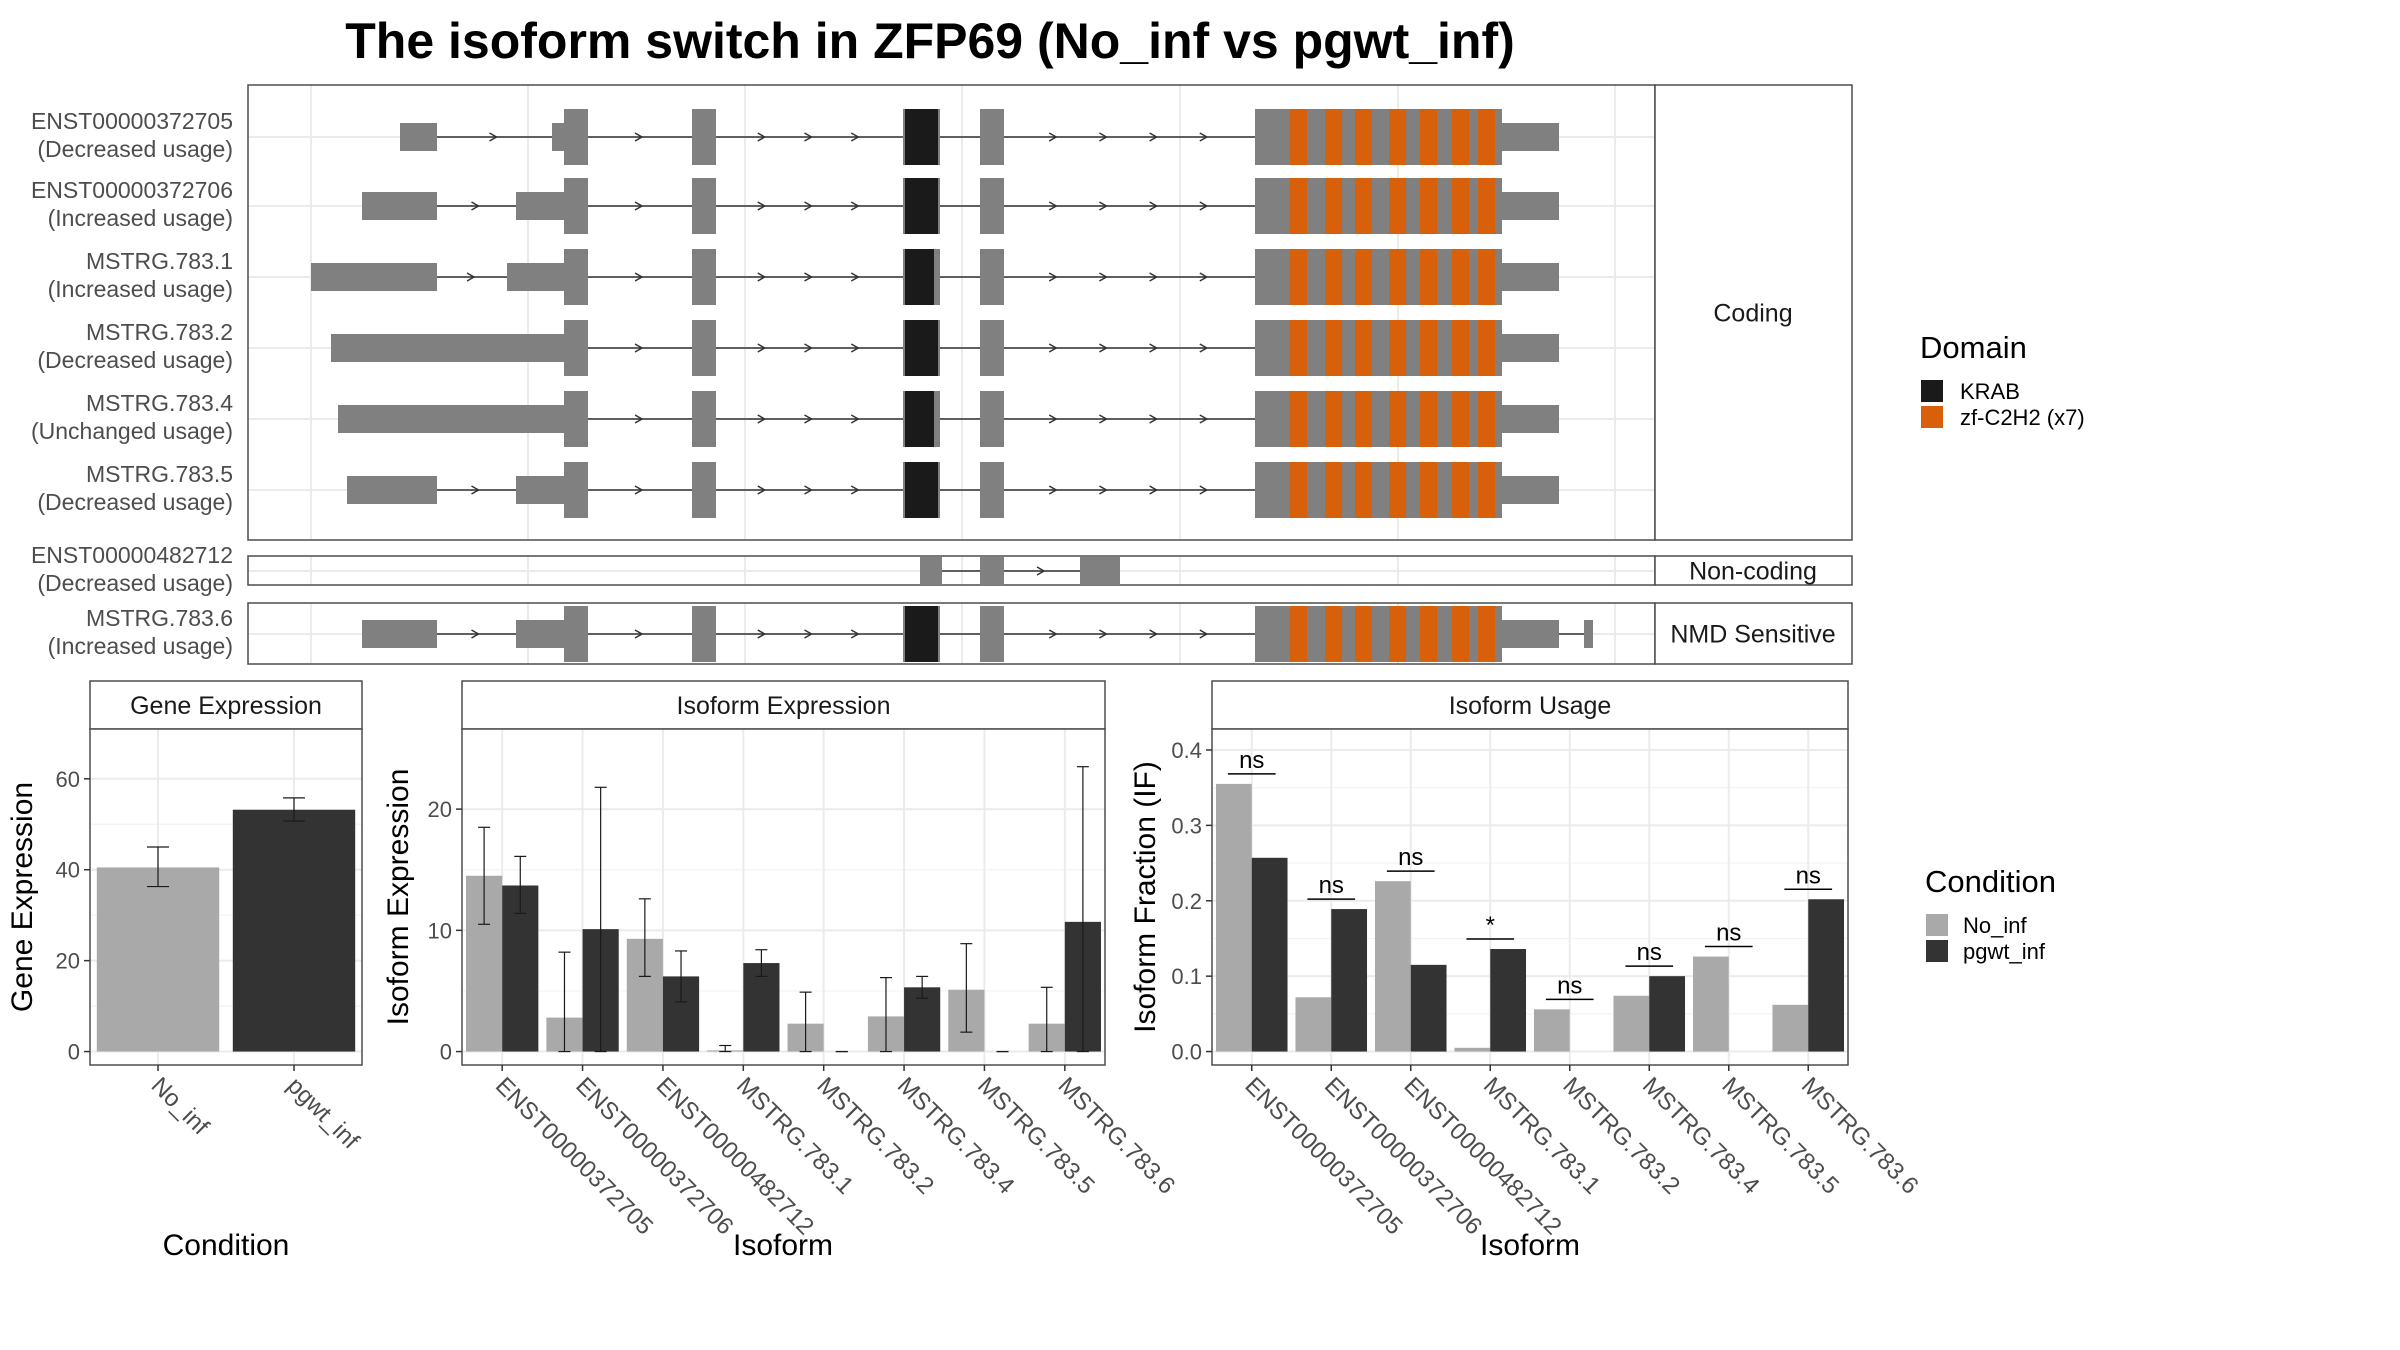 The height and width of the screenshot is (1350, 2400). Describe the element at coordinates (1990, 881) in the screenshot. I see `condition-legend-title: Condition` at that location.